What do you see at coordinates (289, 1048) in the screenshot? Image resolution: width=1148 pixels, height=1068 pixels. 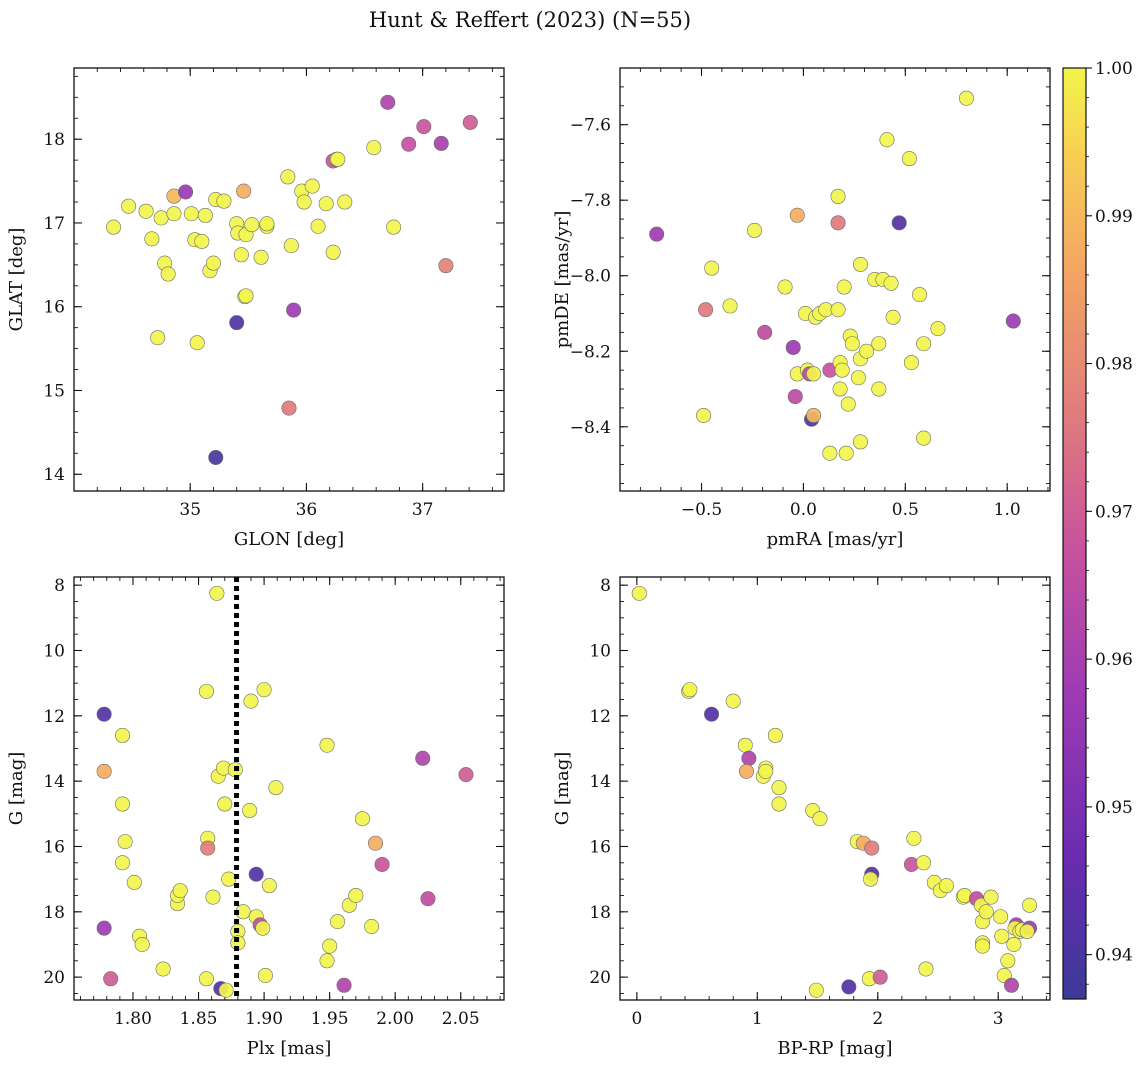 I see `x-axis-label: Plx [mas]` at bounding box center [289, 1048].